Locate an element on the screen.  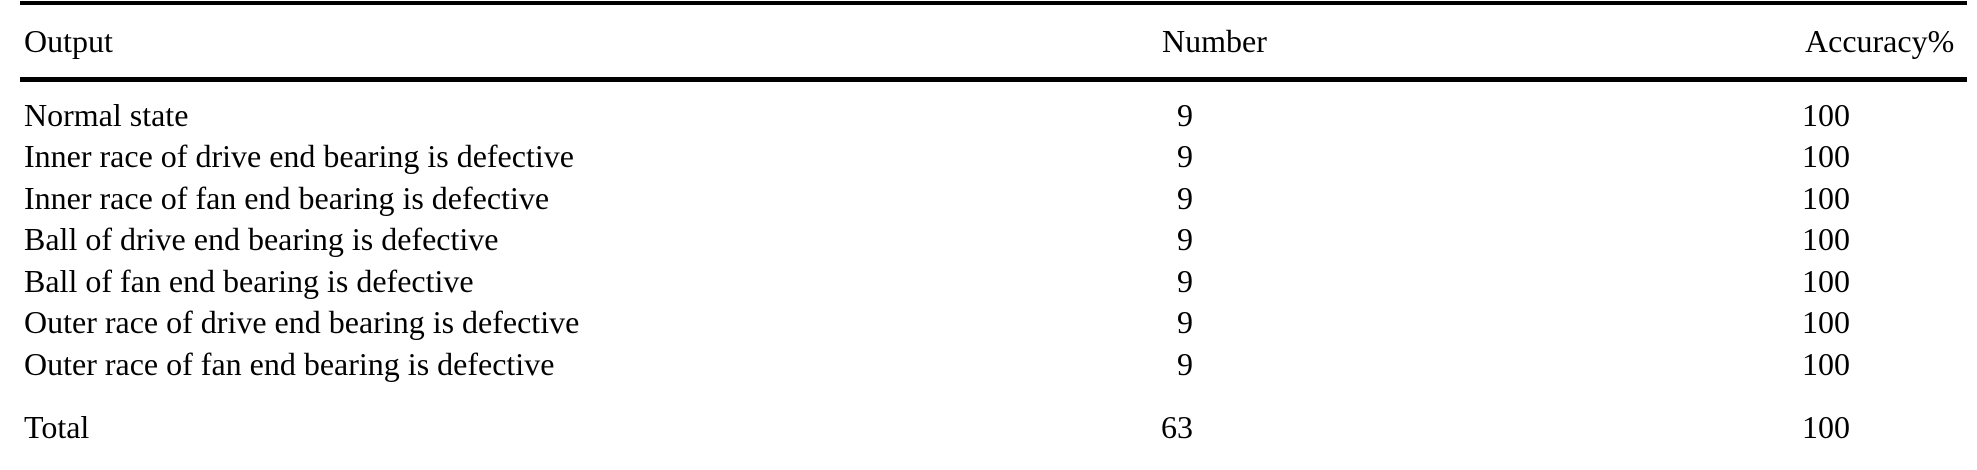
cell-output: Normal state is located at coordinates (106, 114).